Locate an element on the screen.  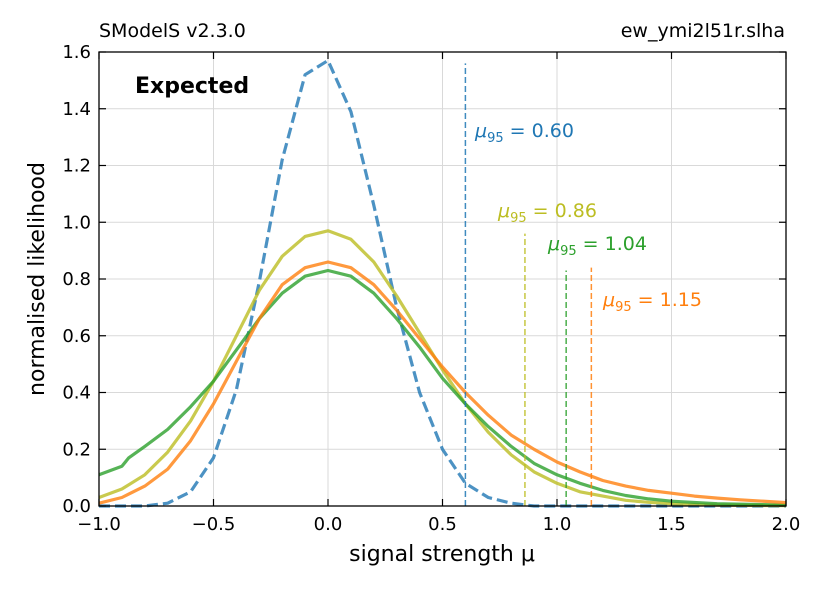
y-axis-label: normalised likelihood is located at coordinates (37, 279).